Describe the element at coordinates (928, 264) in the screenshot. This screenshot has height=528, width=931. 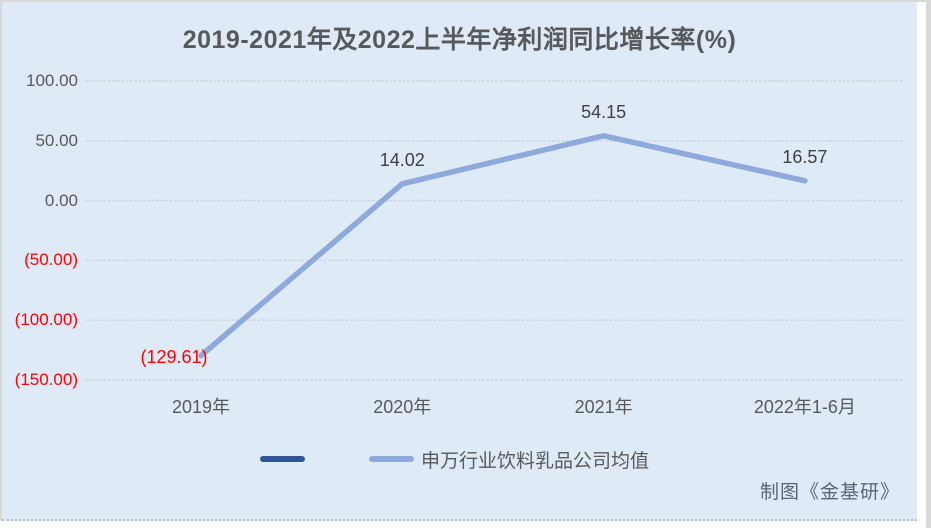
I see `page-edge-right` at that location.